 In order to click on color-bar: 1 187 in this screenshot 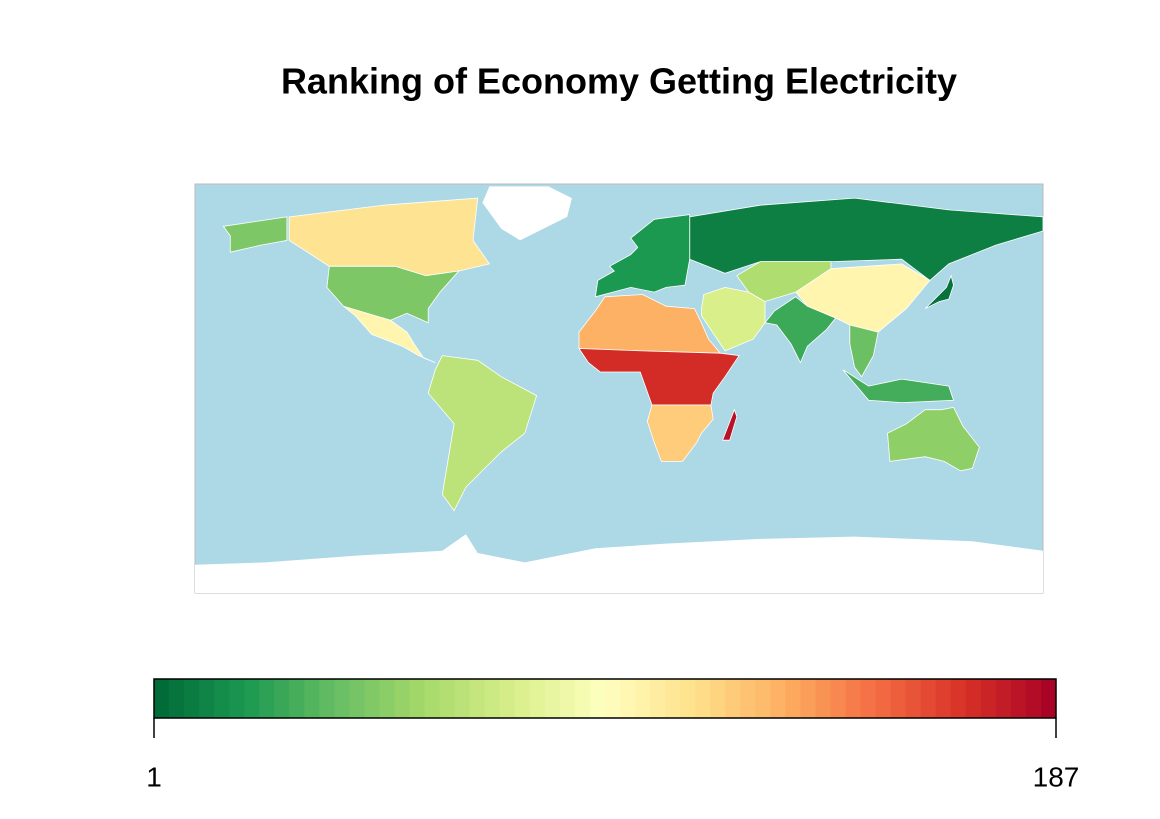, I will do `click(613, 735)`.